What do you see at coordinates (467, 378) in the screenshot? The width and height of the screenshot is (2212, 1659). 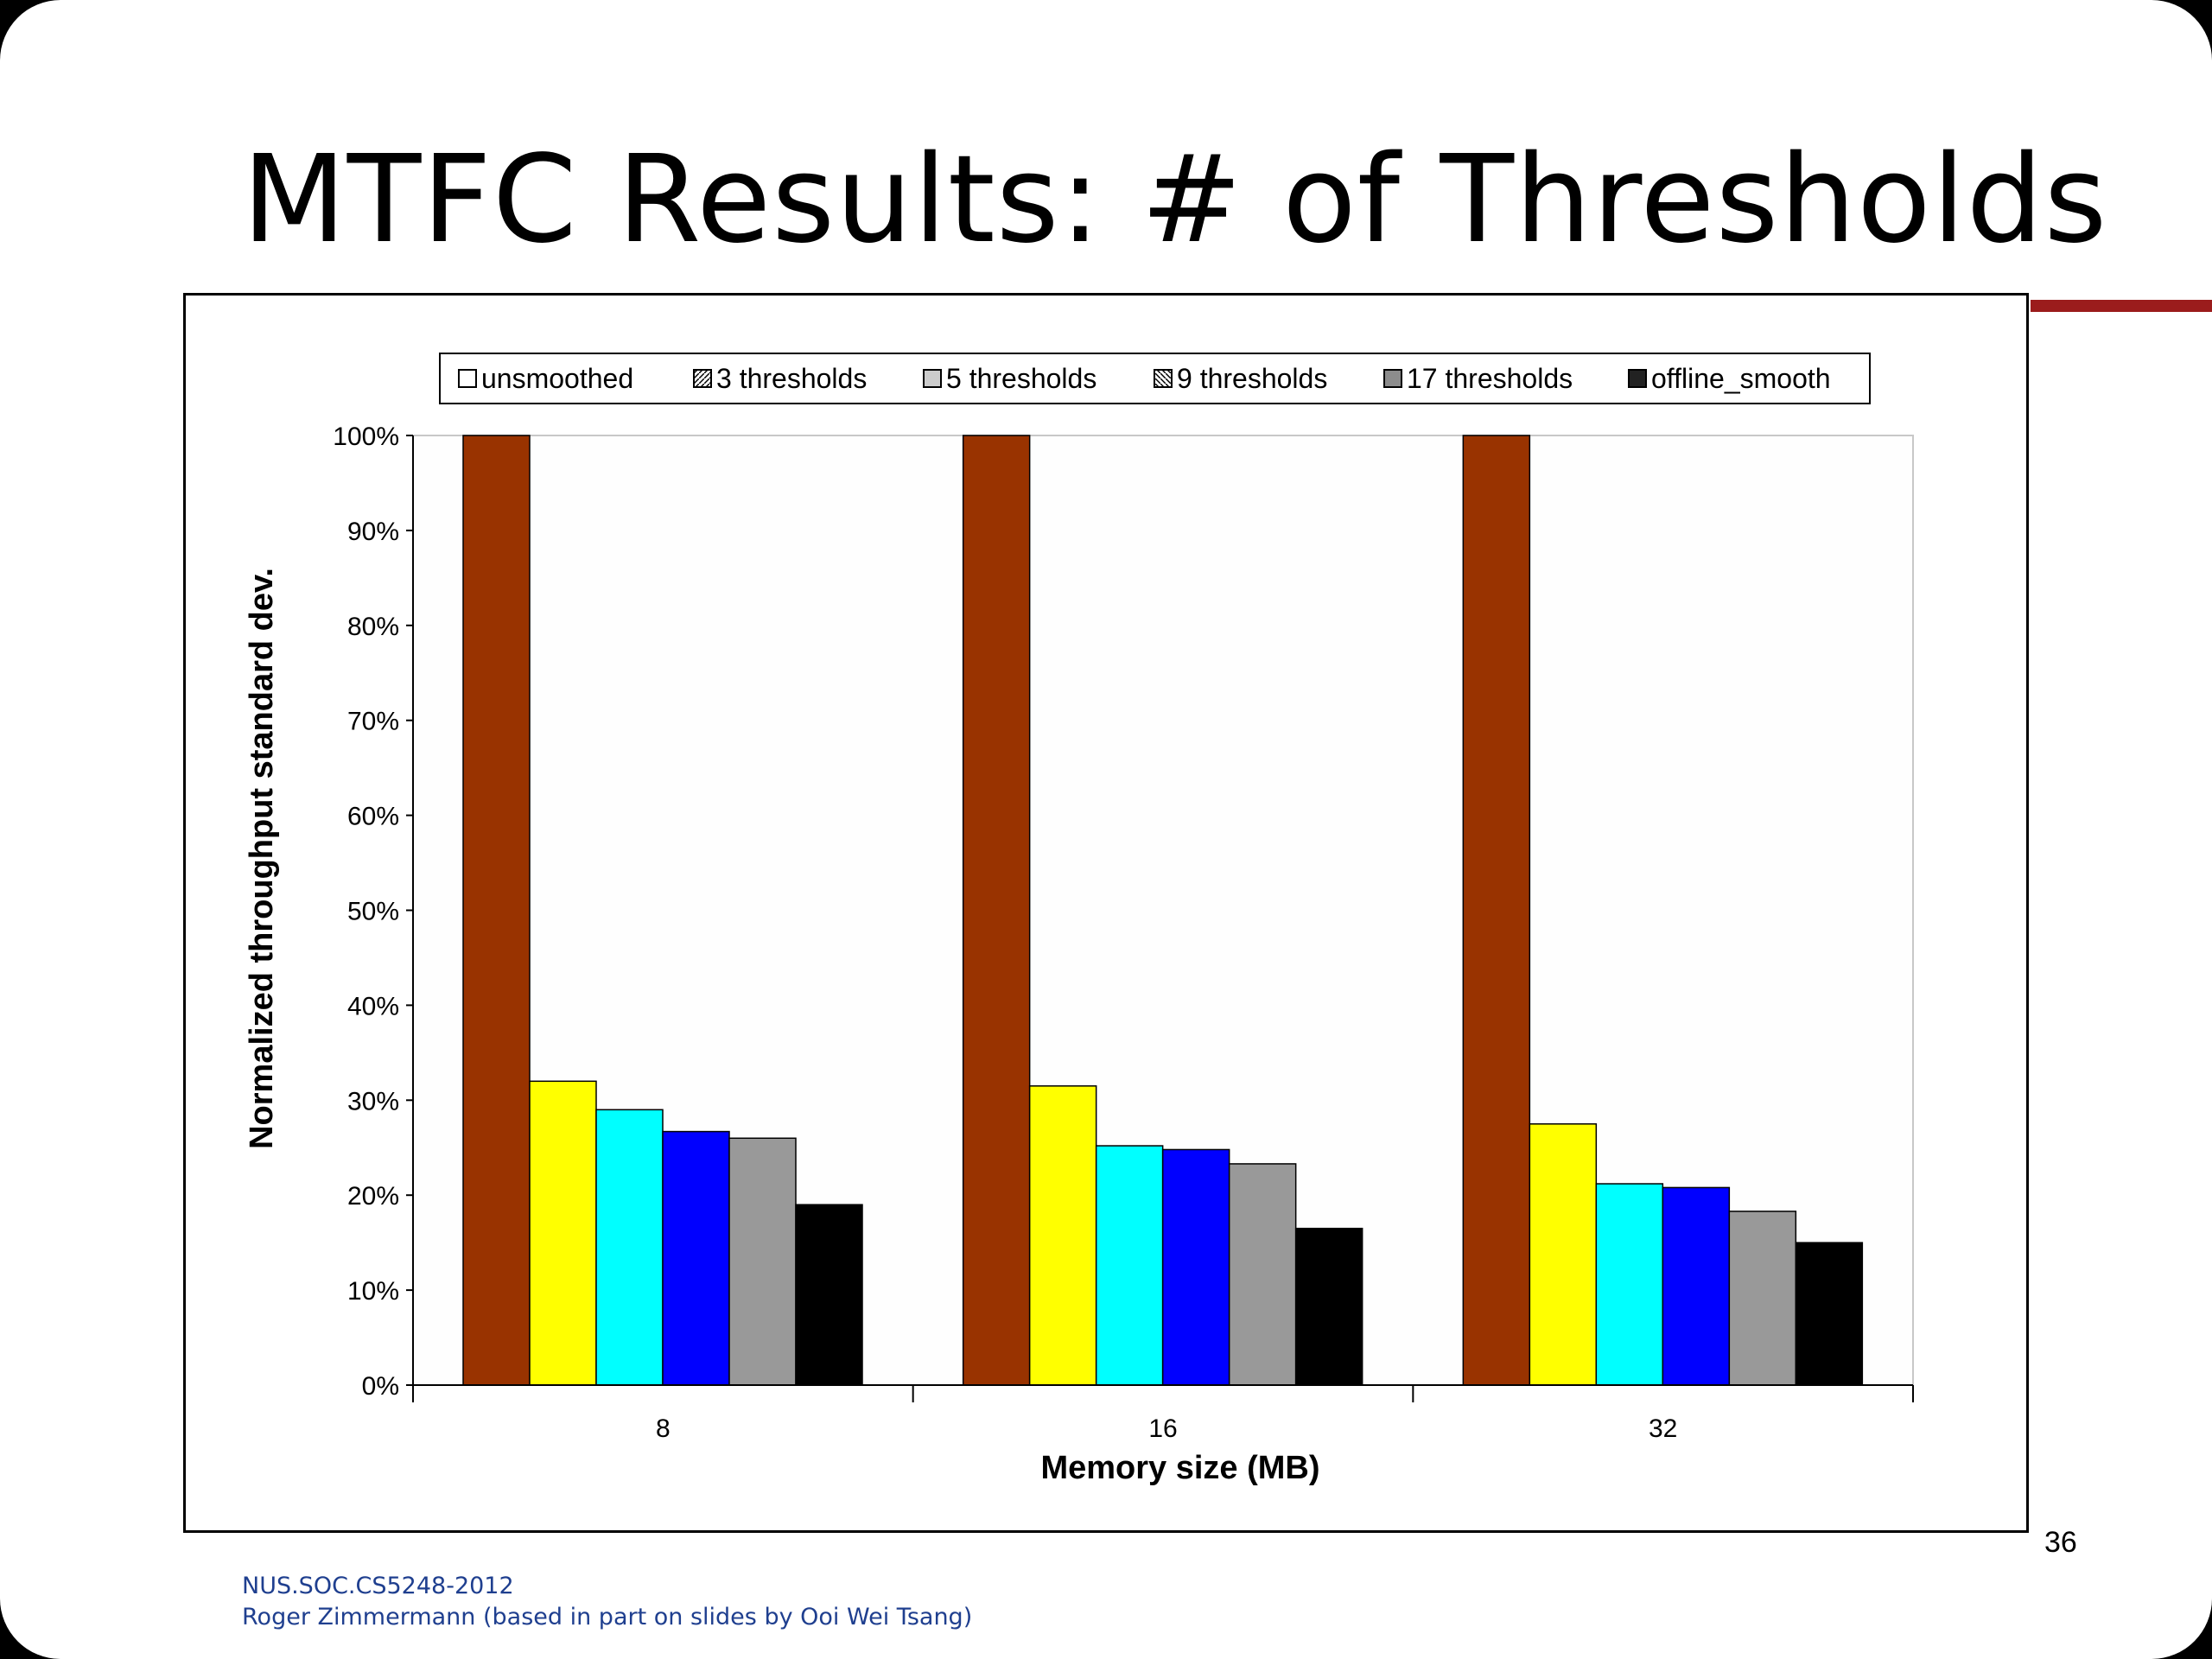 I see `legend-swatch-blank` at bounding box center [467, 378].